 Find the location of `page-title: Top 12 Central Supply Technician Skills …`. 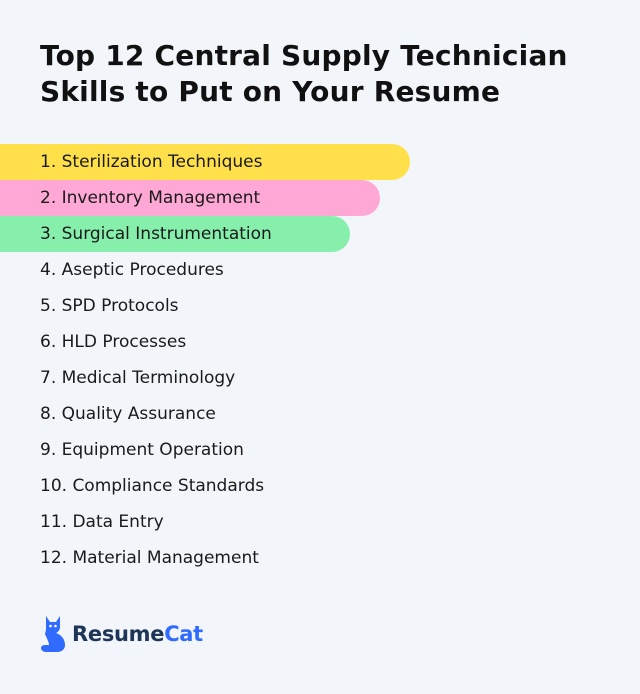

page-title: Top 12 Central Supply Technician Skills … is located at coordinates (330, 74).